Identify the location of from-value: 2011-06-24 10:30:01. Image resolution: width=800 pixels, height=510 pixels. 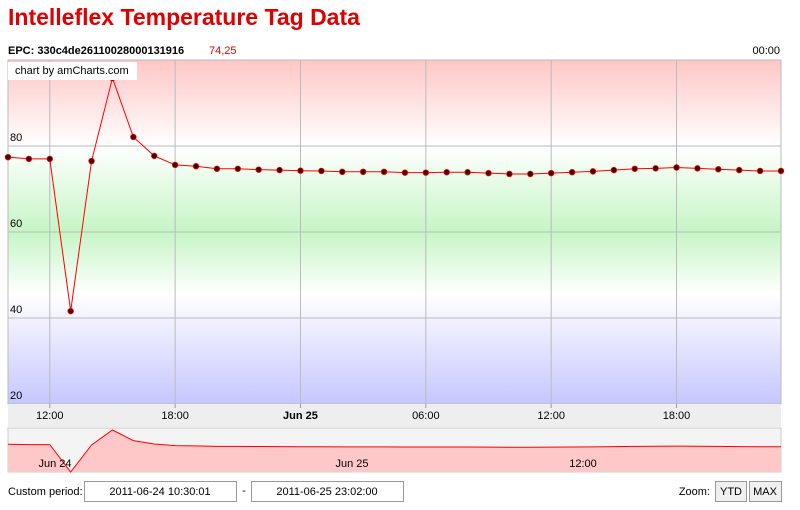
(159, 492).